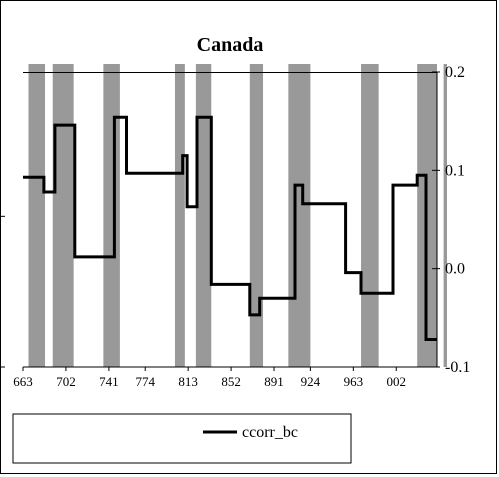  What do you see at coordinates (230, 45) in the screenshot?
I see `chart-title: Canada` at bounding box center [230, 45].